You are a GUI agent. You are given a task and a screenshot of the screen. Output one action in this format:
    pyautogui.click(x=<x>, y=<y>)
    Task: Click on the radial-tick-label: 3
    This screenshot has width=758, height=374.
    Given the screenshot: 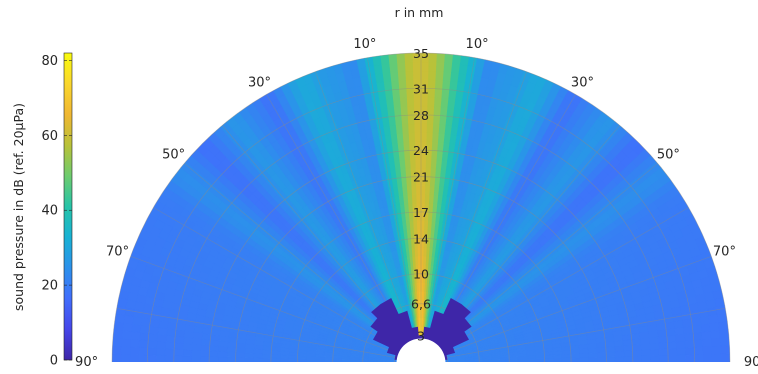 What is the action you would take?
    pyautogui.click(x=421, y=336)
    